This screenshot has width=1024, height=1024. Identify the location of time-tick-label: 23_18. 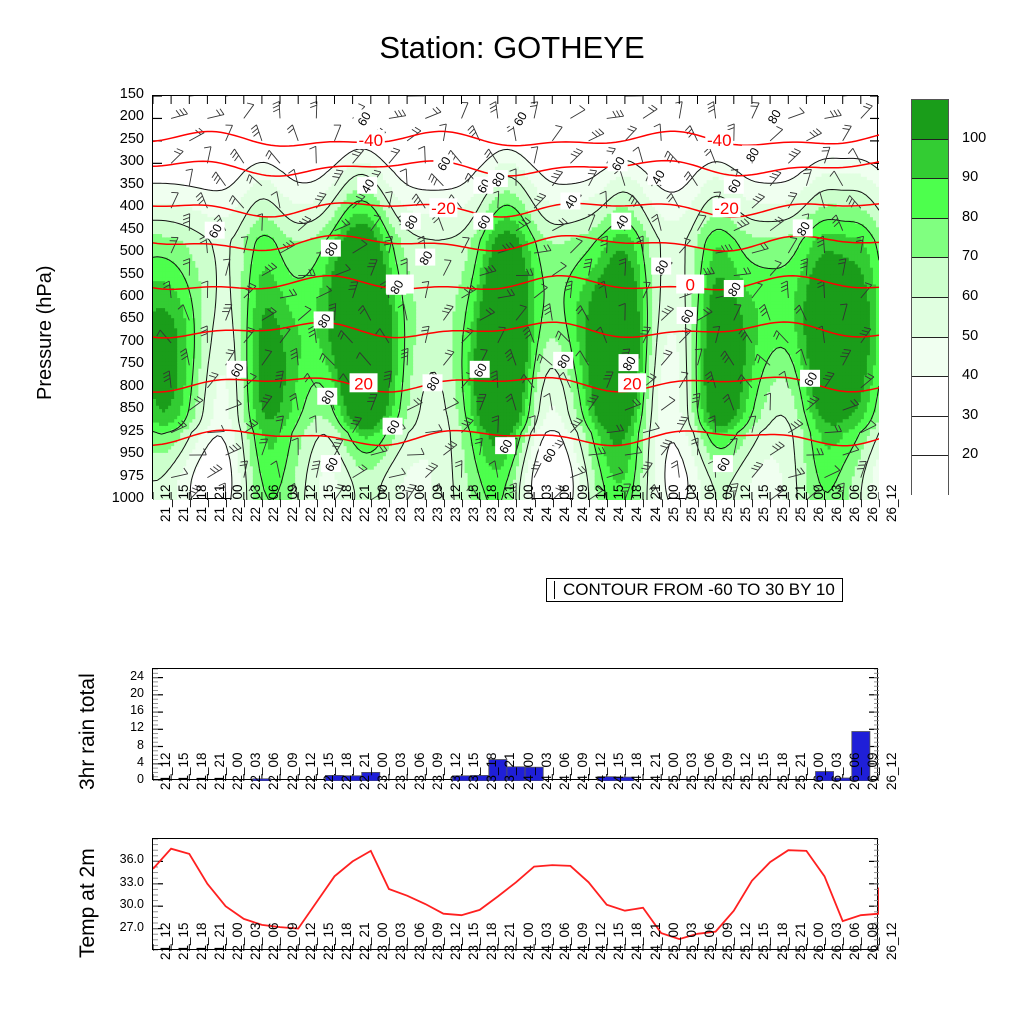
(491, 941).